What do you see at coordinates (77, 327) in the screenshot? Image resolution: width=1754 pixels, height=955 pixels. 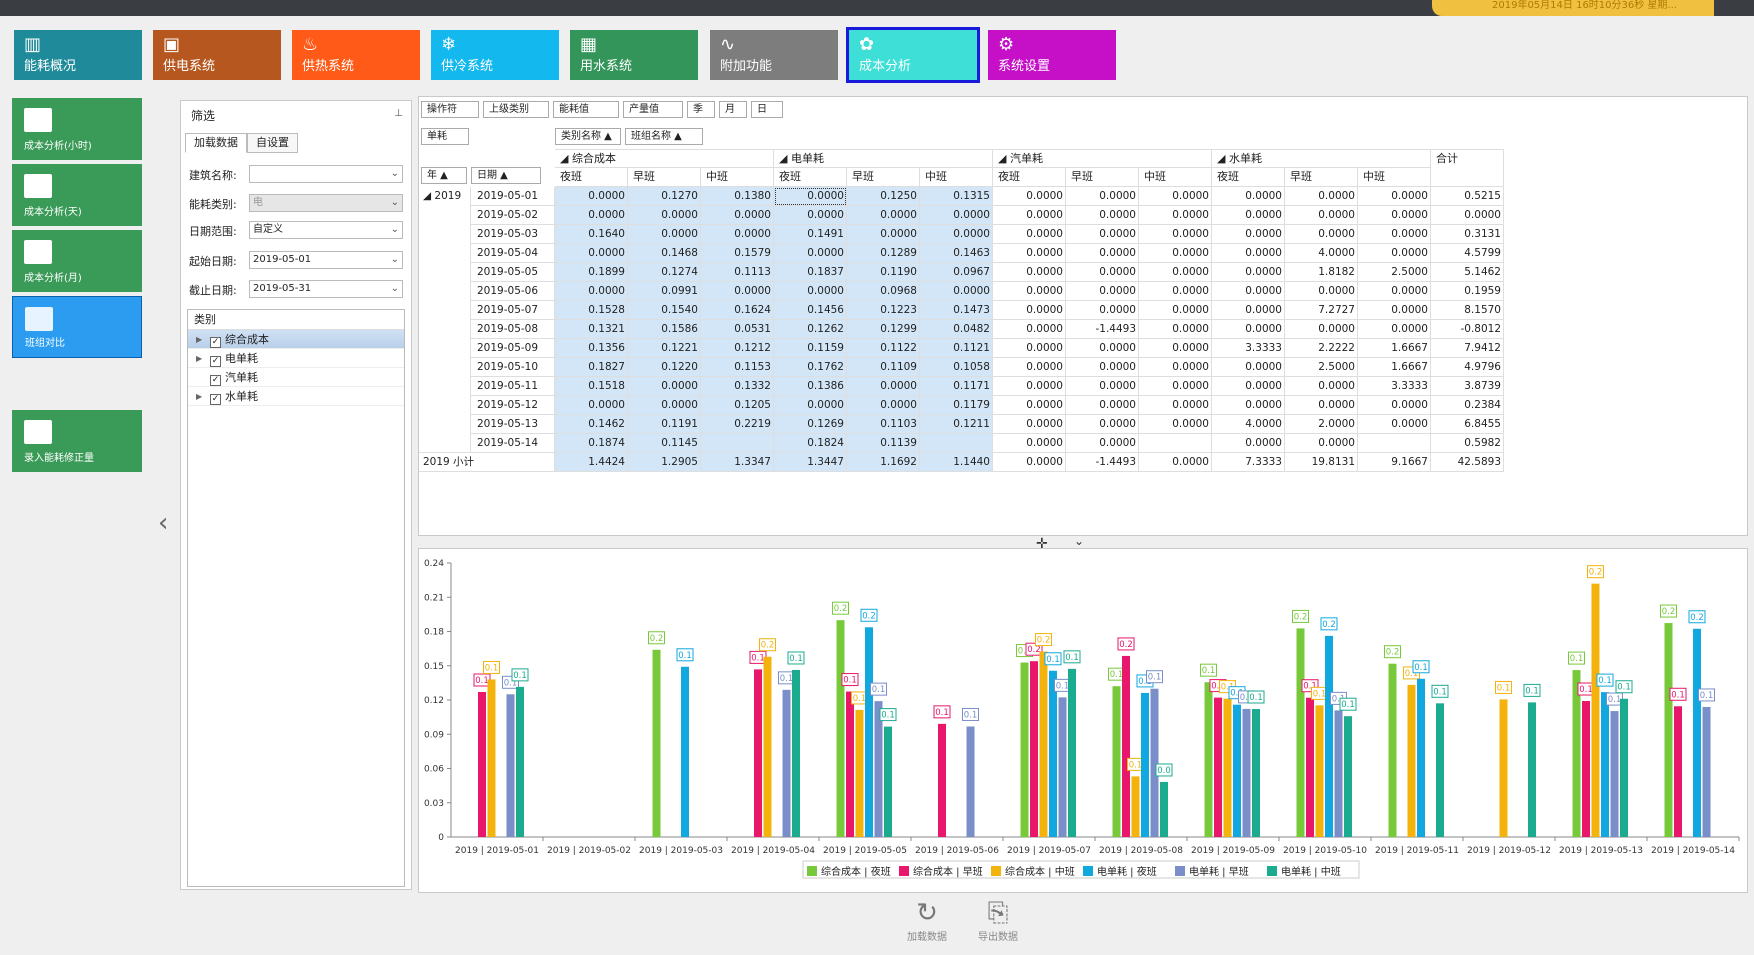 I see `side-nav-item-3: 班组对比` at bounding box center [77, 327].